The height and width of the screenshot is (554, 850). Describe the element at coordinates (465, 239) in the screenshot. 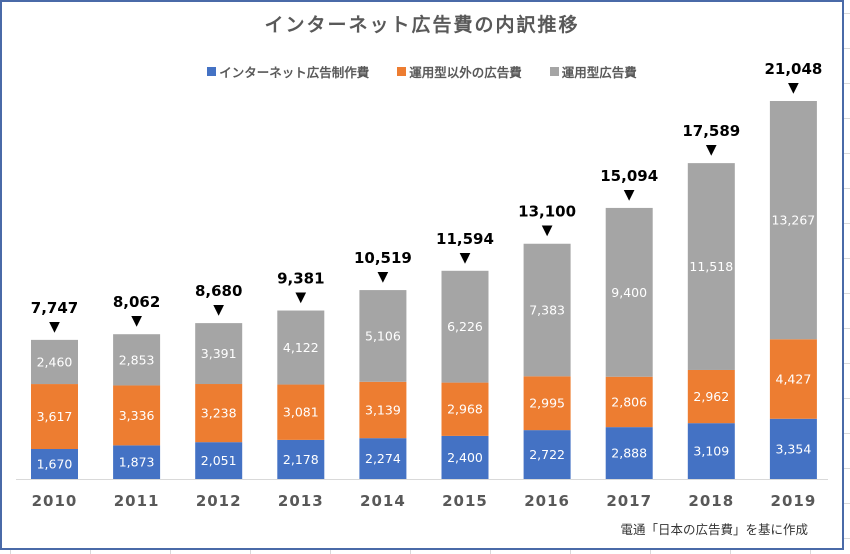

I see `total-label: 11,594` at that location.